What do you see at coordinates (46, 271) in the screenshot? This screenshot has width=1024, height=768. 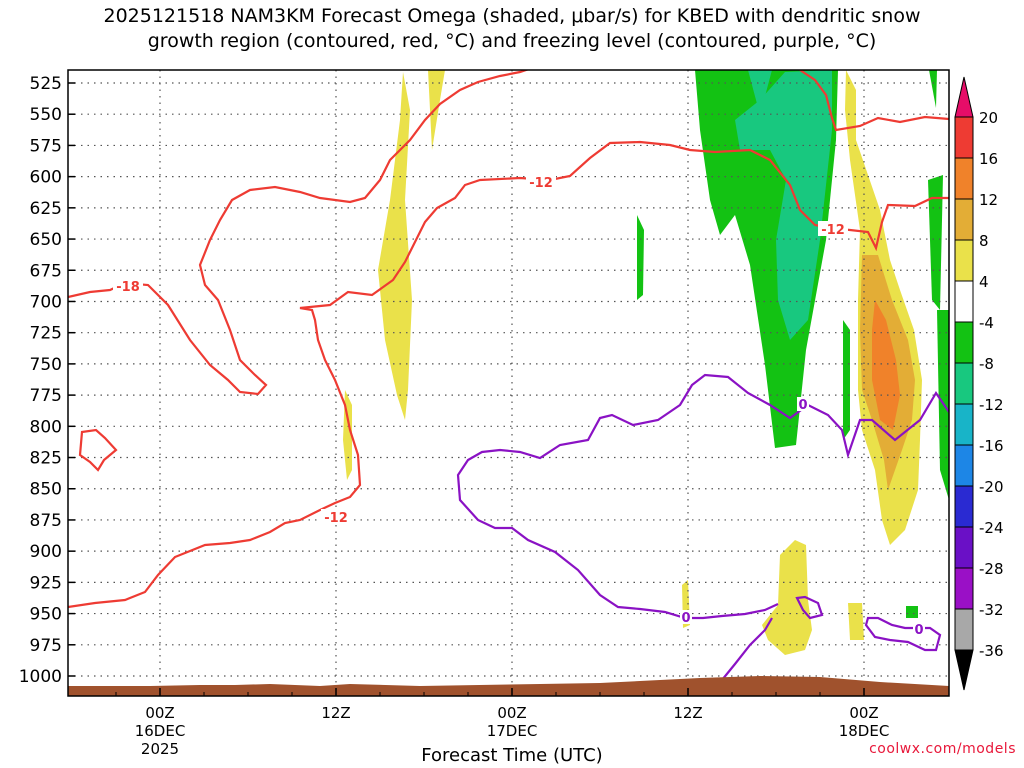 I see `y-tick-label: 675` at bounding box center [46, 271].